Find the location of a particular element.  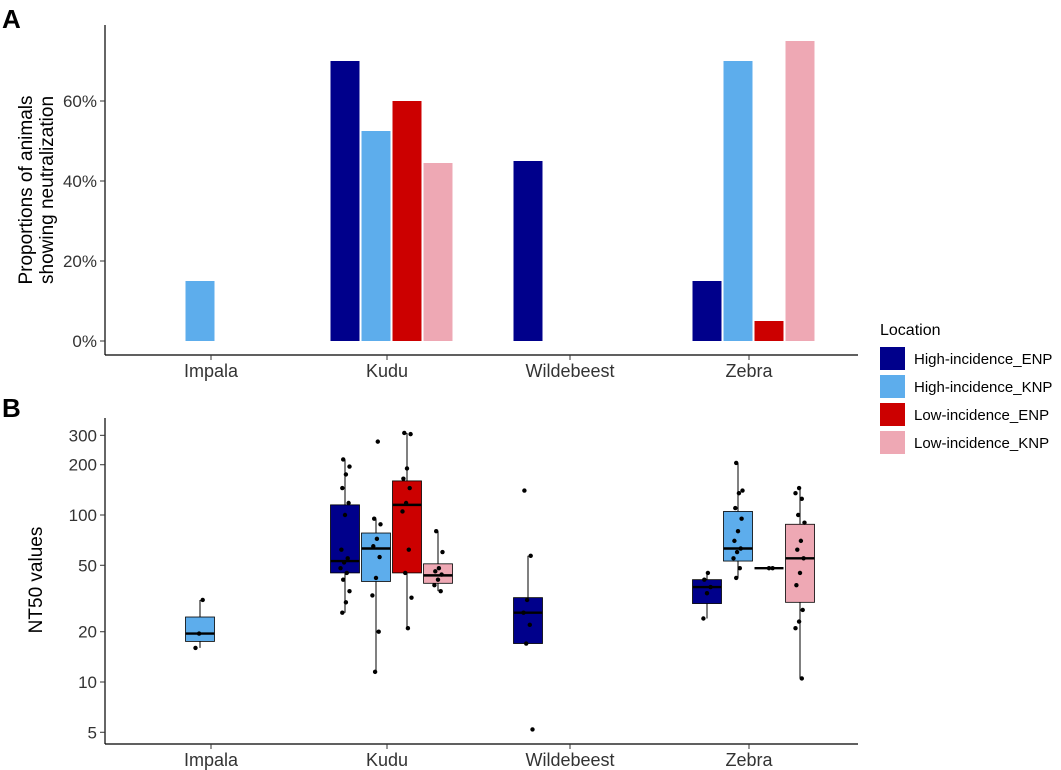

panel-a-y-tick-label: 0% is located at coordinates (84, 341).